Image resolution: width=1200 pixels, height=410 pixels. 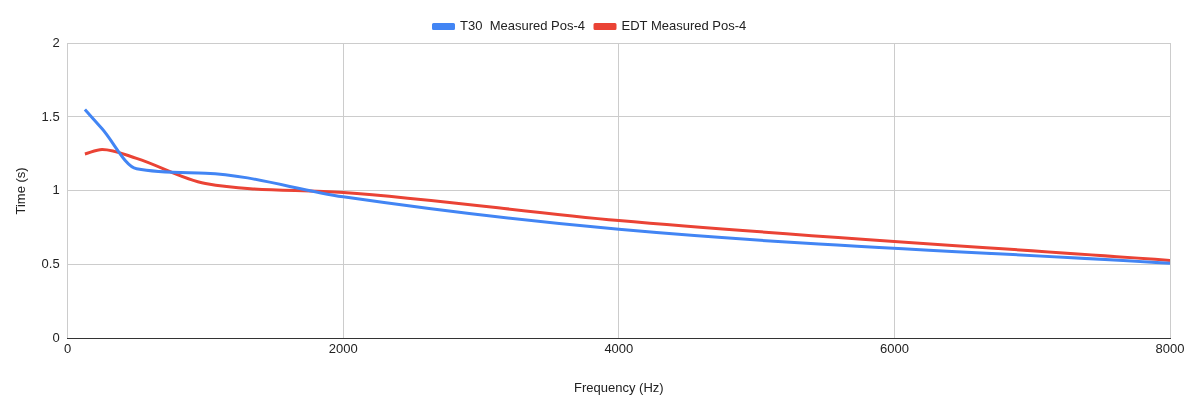 What do you see at coordinates (56, 190) in the screenshot?
I see `y-tick-label: 1` at bounding box center [56, 190].